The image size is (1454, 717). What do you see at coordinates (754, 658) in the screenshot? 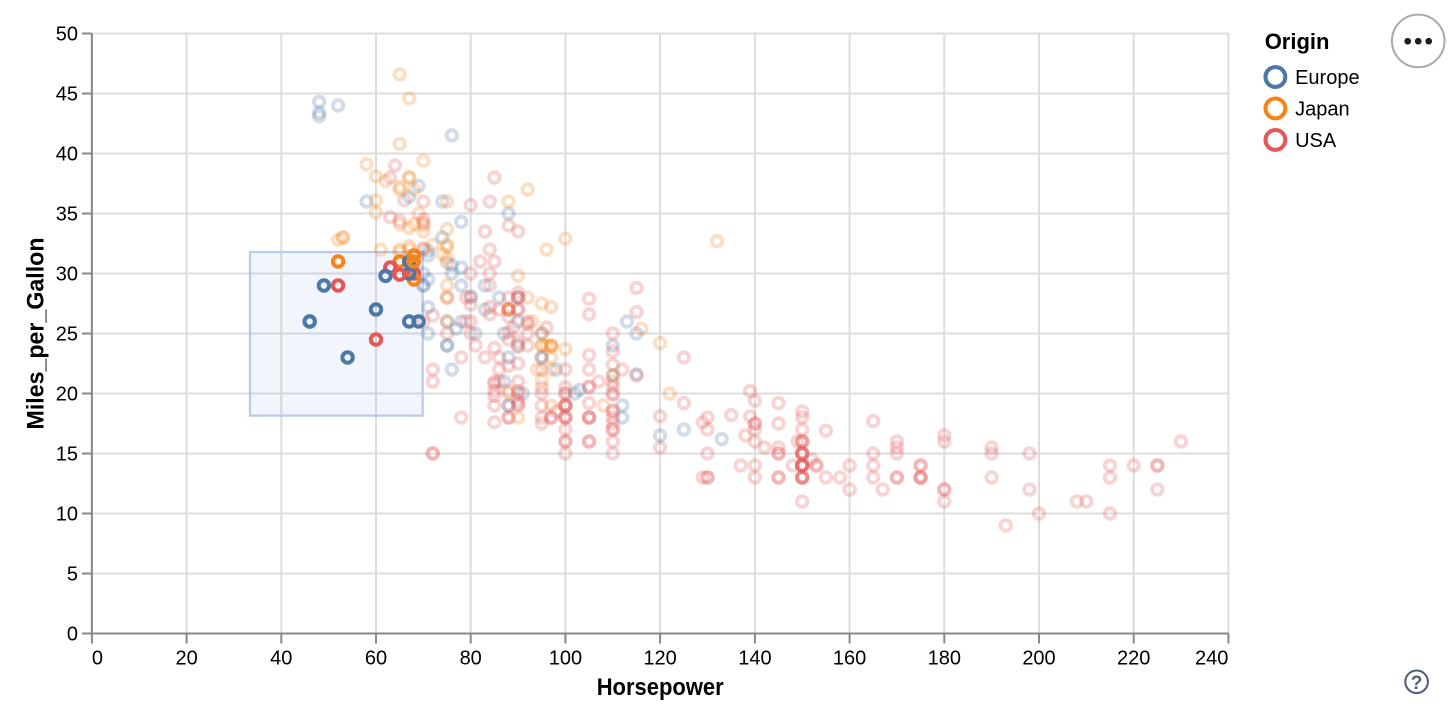
I see `svg-text: 140` at bounding box center [754, 658].